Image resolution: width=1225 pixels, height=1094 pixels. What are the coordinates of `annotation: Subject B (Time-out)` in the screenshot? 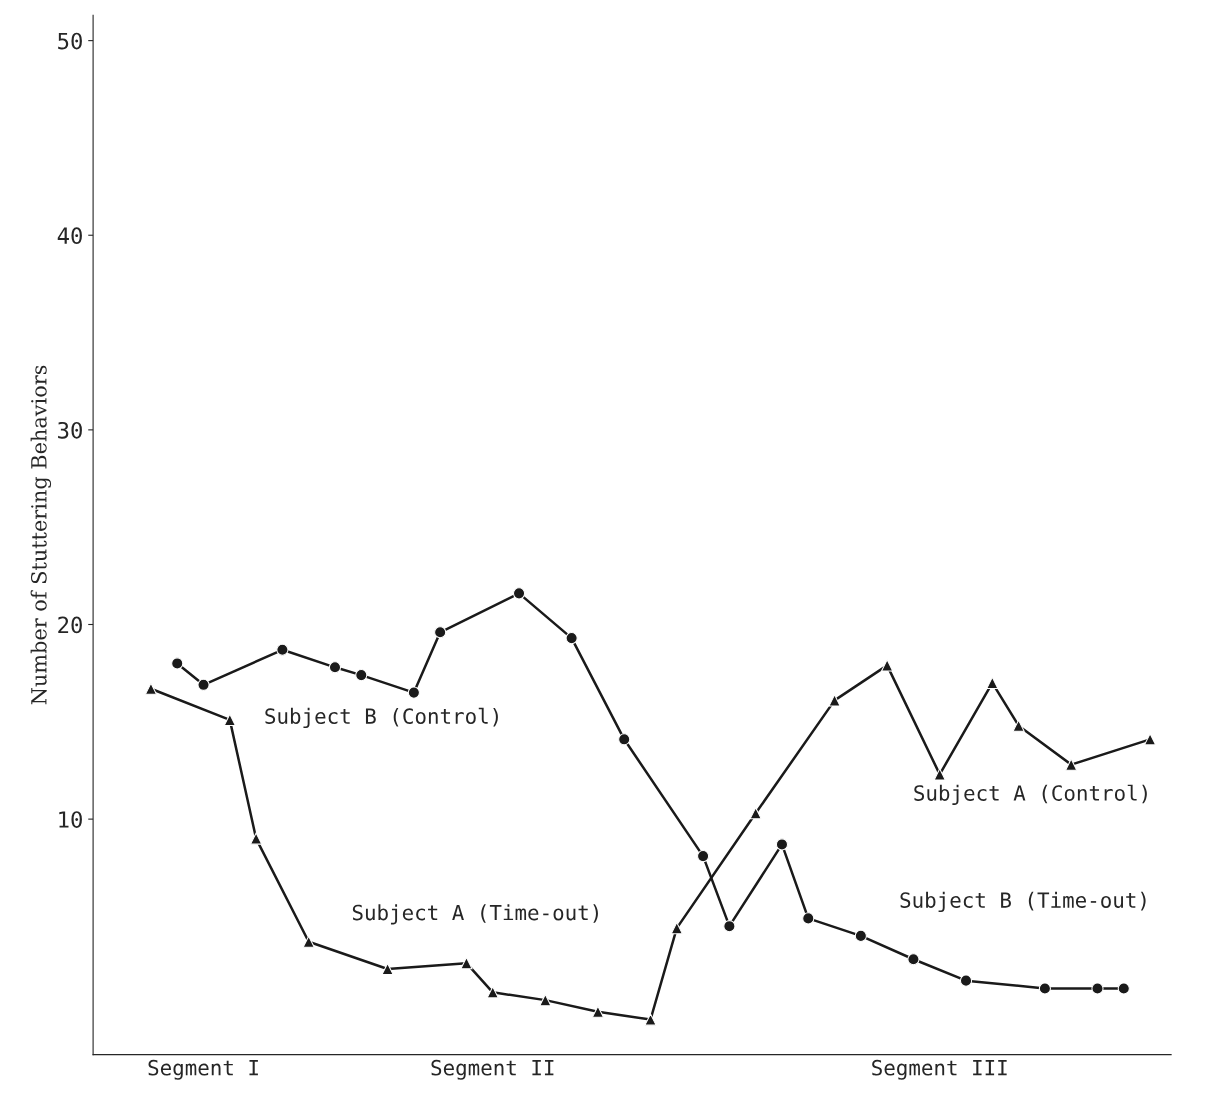 It's located at (1023, 901).